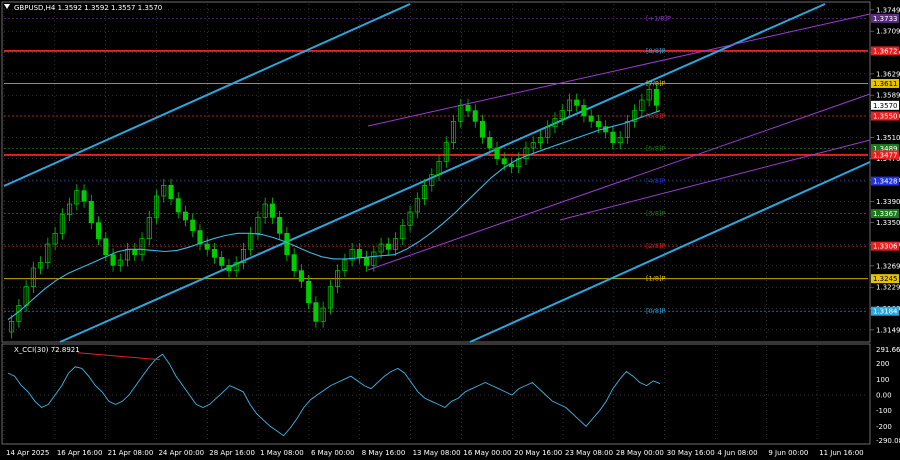  I want to click on cci-title: X_CCI(30) 72.8921, so click(47, 350).